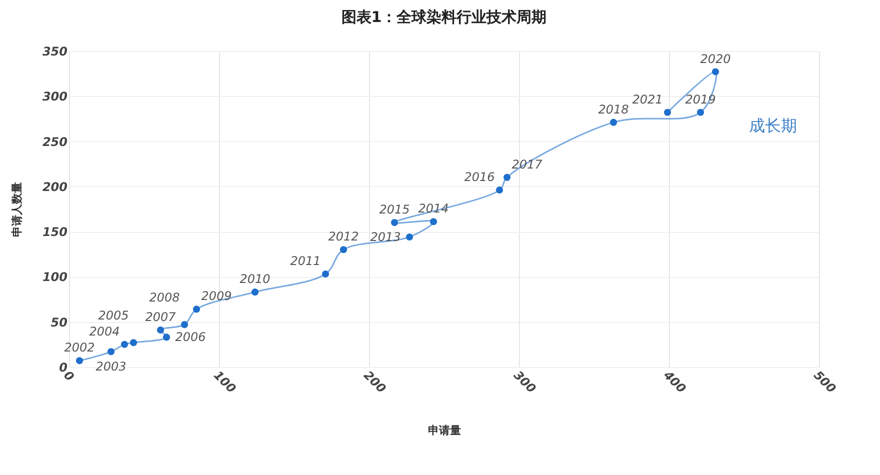 The image size is (880, 475). What do you see at coordinates (343, 237) in the screenshot?
I see `annotation: 2012` at bounding box center [343, 237].